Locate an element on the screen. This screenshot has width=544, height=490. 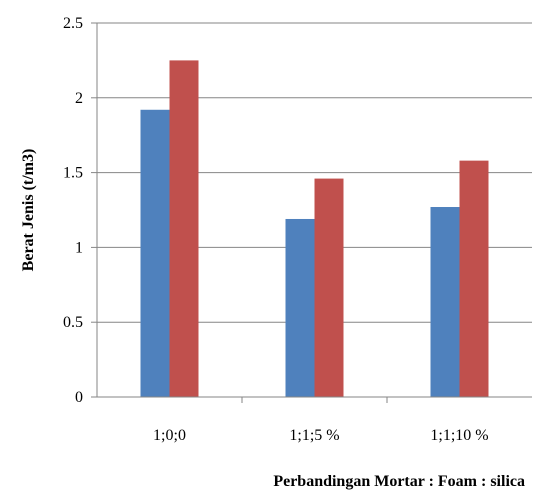
x-tick-label: 1;1;5 % is located at coordinates (314, 435).